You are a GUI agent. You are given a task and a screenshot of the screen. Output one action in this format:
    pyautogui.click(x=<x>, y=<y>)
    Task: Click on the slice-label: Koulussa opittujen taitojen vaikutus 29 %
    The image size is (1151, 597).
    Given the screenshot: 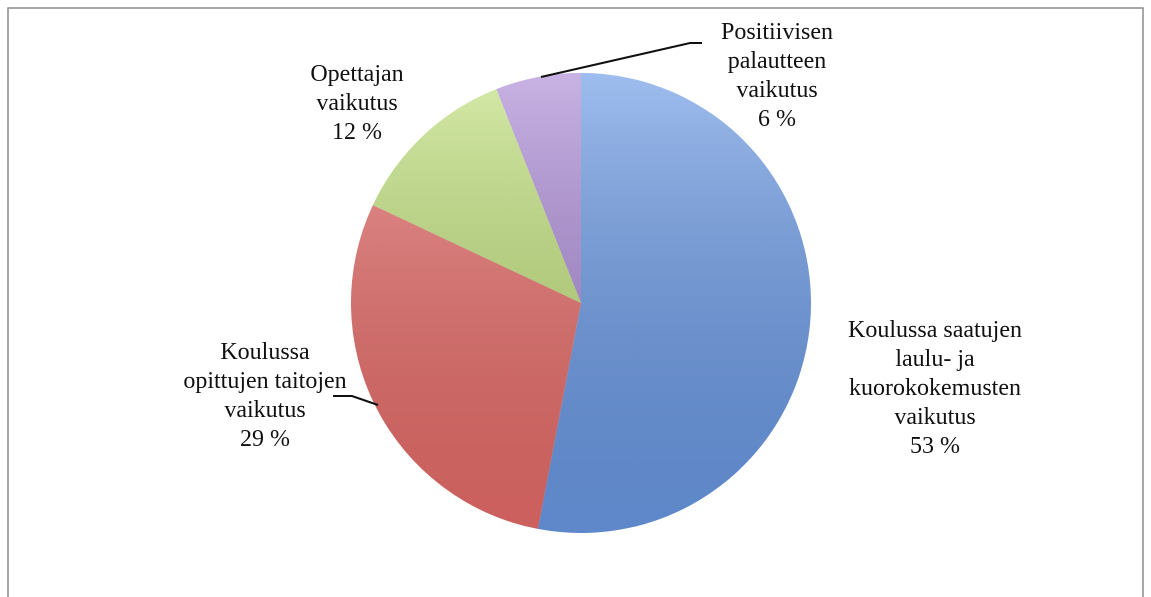 What is the action you would take?
    pyautogui.click(x=264, y=396)
    